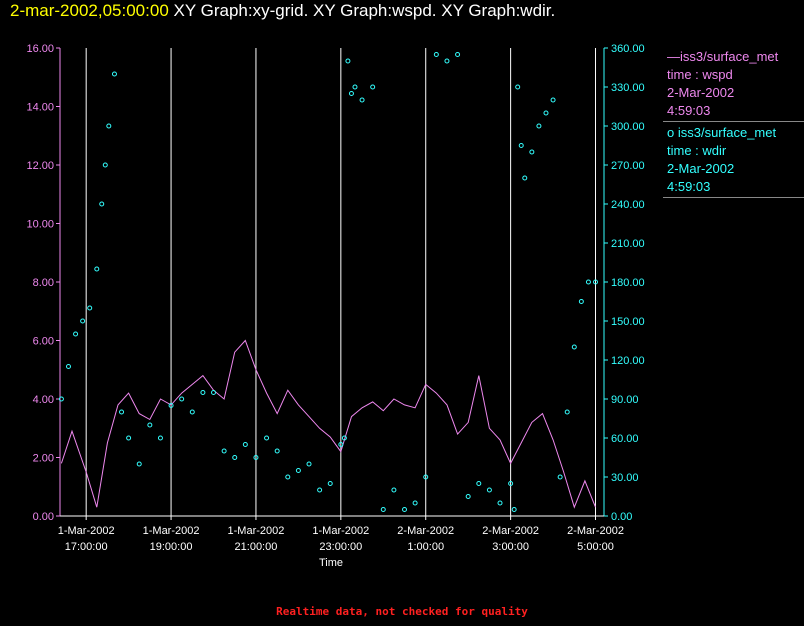 This screenshot has width=804, height=626. What do you see at coordinates (673, 56) in the screenshot?
I see `legend-line-swatch: —` at bounding box center [673, 56].